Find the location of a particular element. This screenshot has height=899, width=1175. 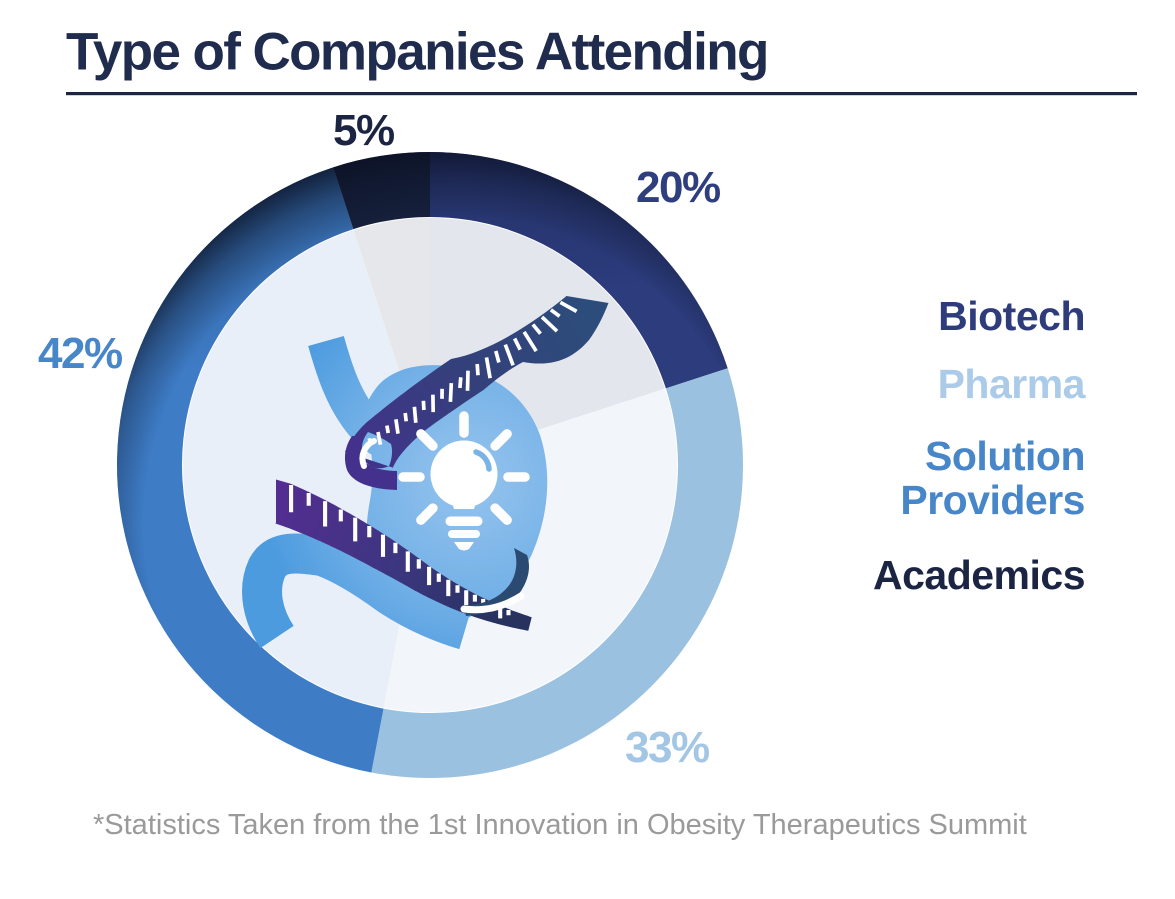

svg-text: 5% is located at coordinates (363, 130).